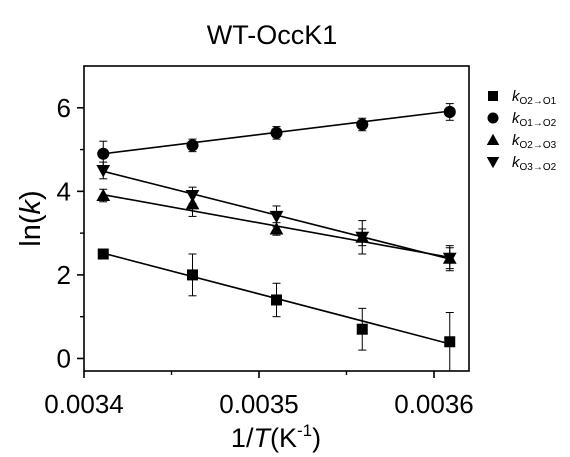  What do you see at coordinates (272, 35) in the screenshot?
I see `chart-title: WT-OccK1` at bounding box center [272, 35].